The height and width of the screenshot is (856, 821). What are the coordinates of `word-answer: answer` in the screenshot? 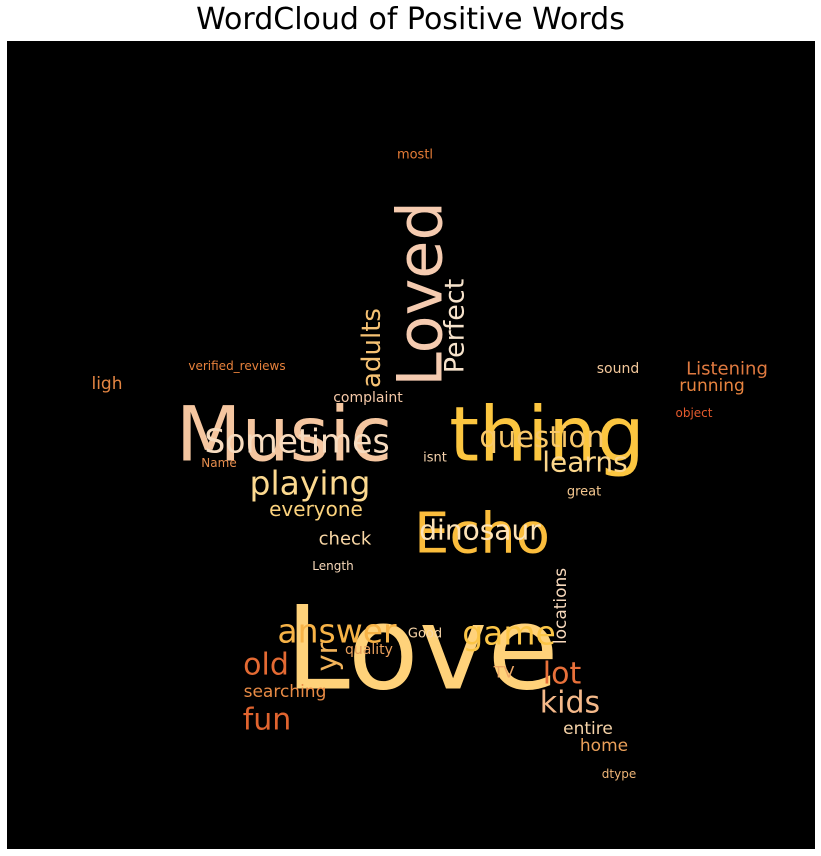 It's located at (337, 631).